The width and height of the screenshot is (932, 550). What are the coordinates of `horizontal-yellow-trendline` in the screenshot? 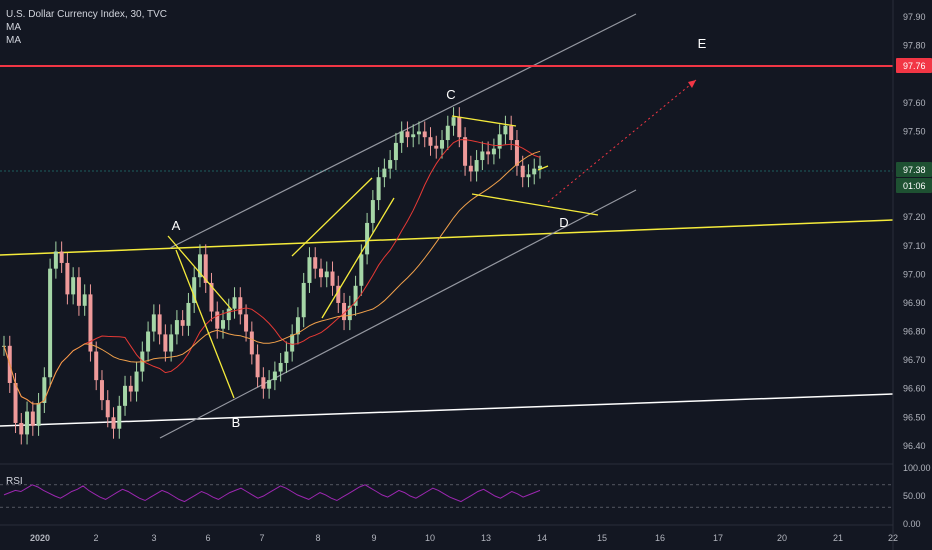 It's located at (447, 237).